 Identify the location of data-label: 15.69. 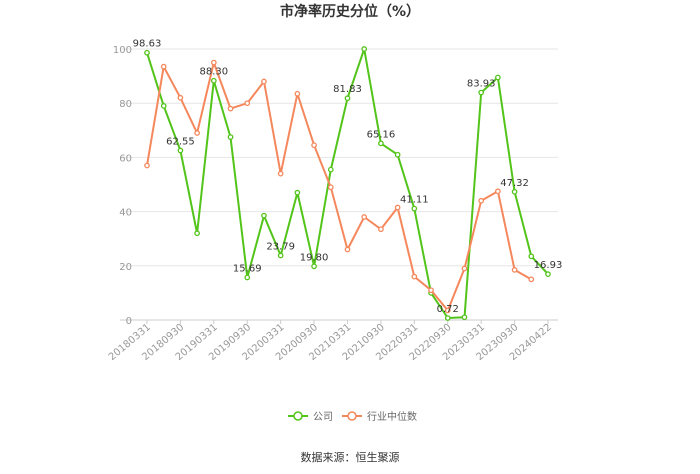
(247, 268).